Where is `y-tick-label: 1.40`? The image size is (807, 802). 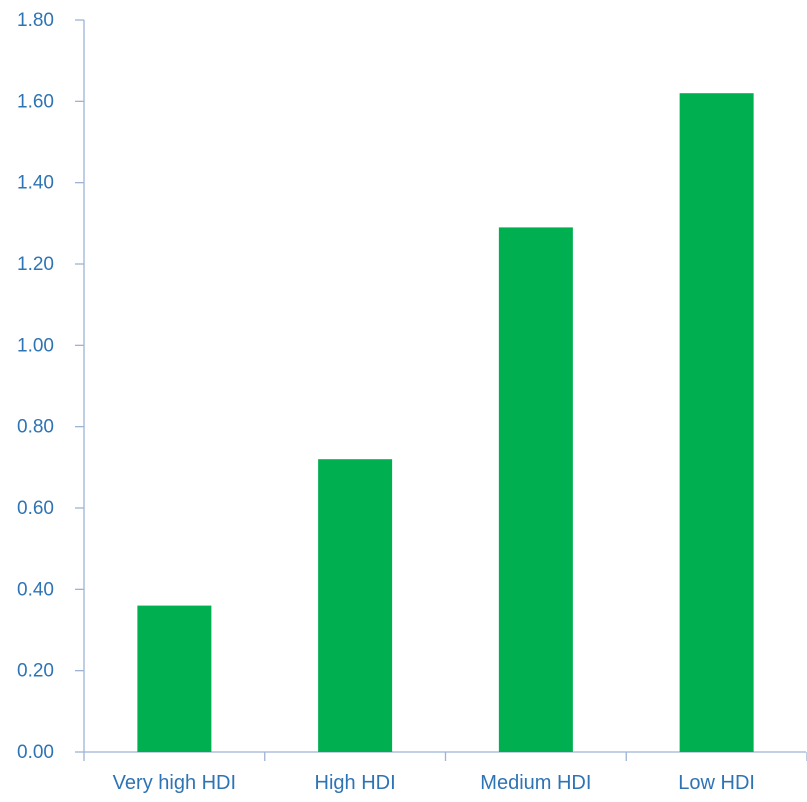
y-tick-label: 1.40 is located at coordinates (35, 183).